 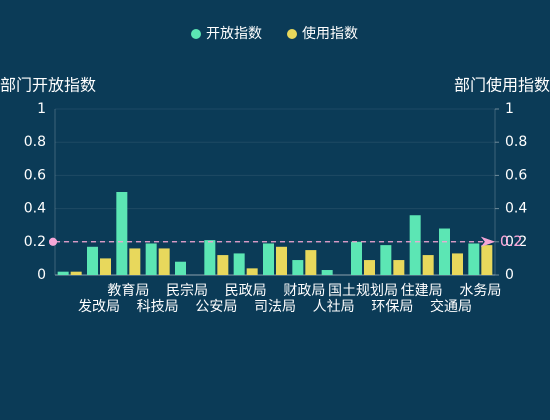 I want to click on y-tick-label: 0.4, so click(x=35, y=209).